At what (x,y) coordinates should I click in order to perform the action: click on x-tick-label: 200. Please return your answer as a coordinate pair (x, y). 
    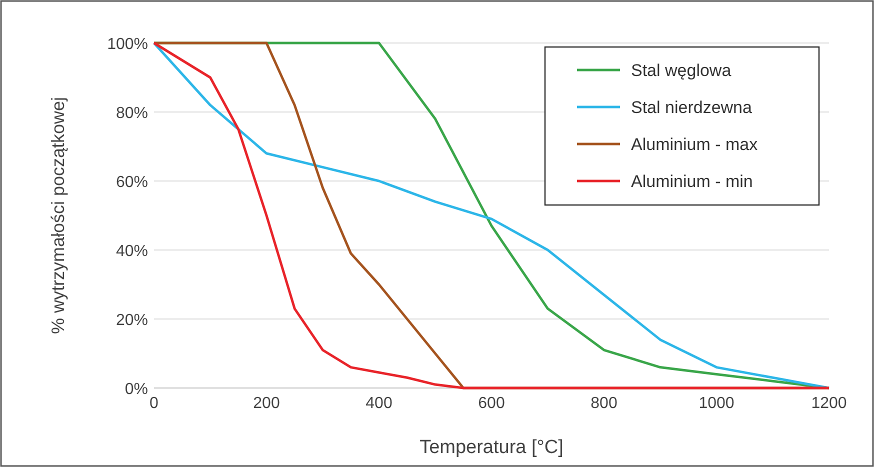
    Looking at the image, I should click on (266, 403).